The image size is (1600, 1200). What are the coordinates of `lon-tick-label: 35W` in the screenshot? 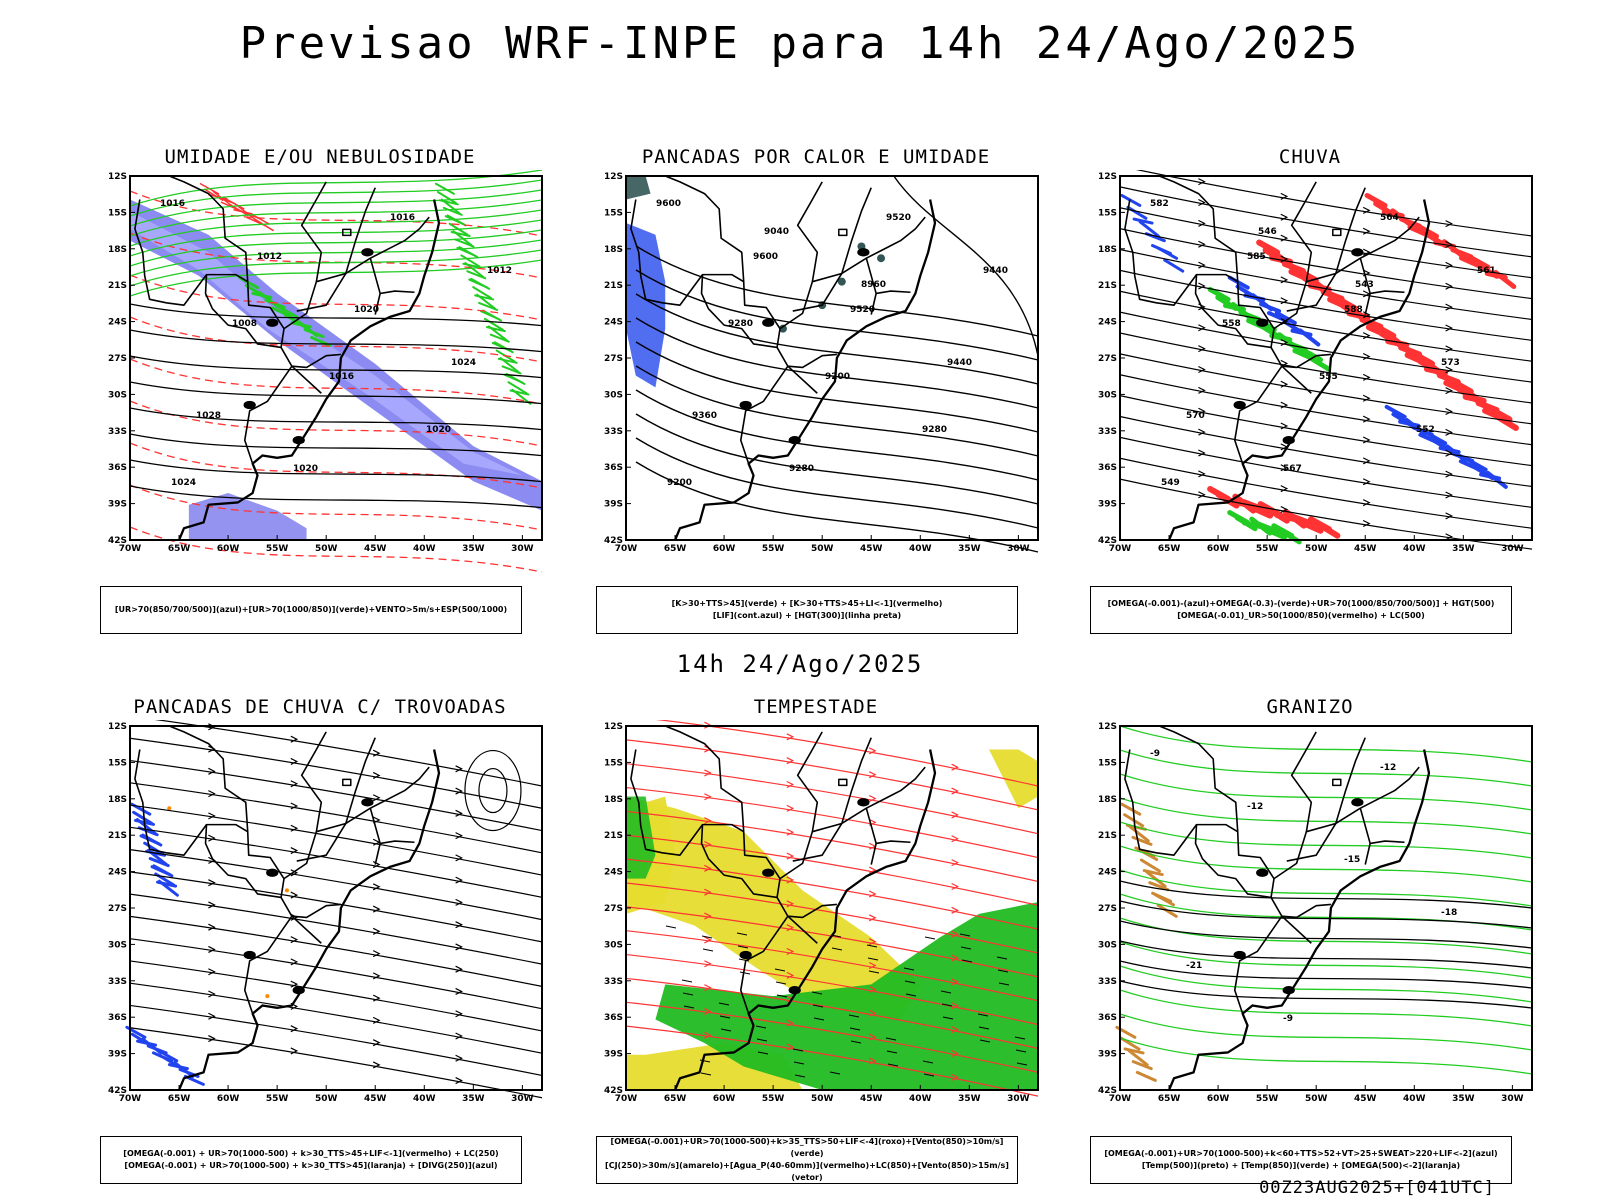 It's located at (969, 549).